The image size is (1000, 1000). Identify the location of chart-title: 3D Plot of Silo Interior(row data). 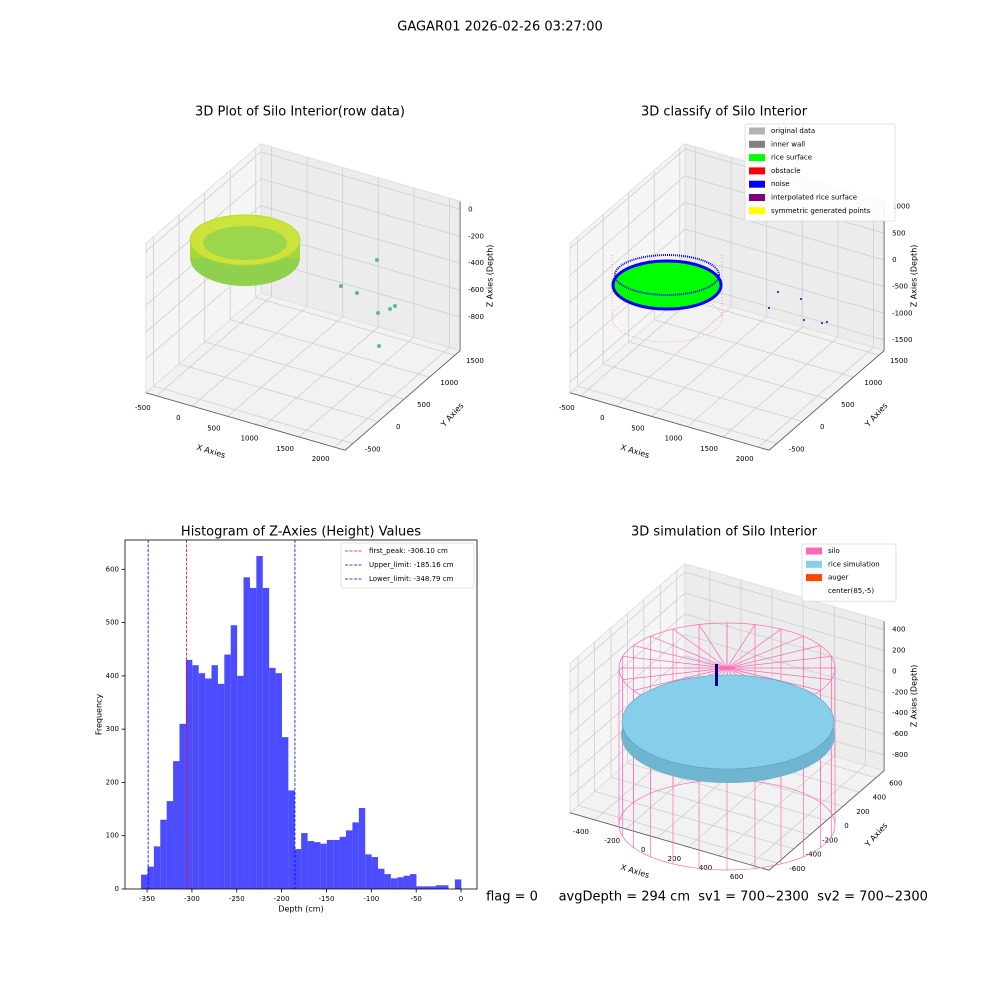
(300, 112).